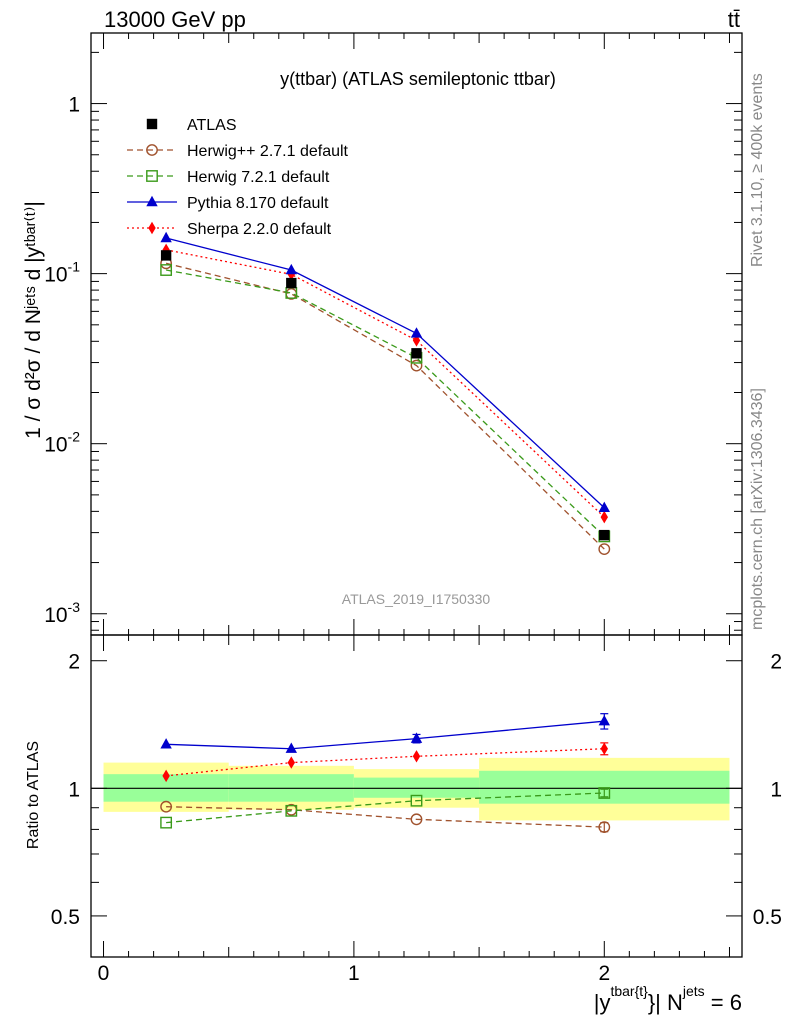 The image size is (786, 1024). What do you see at coordinates (74, 105) in the screenshot?
I see `y-tick-label-main: 1` at bounding box center [74, 105].